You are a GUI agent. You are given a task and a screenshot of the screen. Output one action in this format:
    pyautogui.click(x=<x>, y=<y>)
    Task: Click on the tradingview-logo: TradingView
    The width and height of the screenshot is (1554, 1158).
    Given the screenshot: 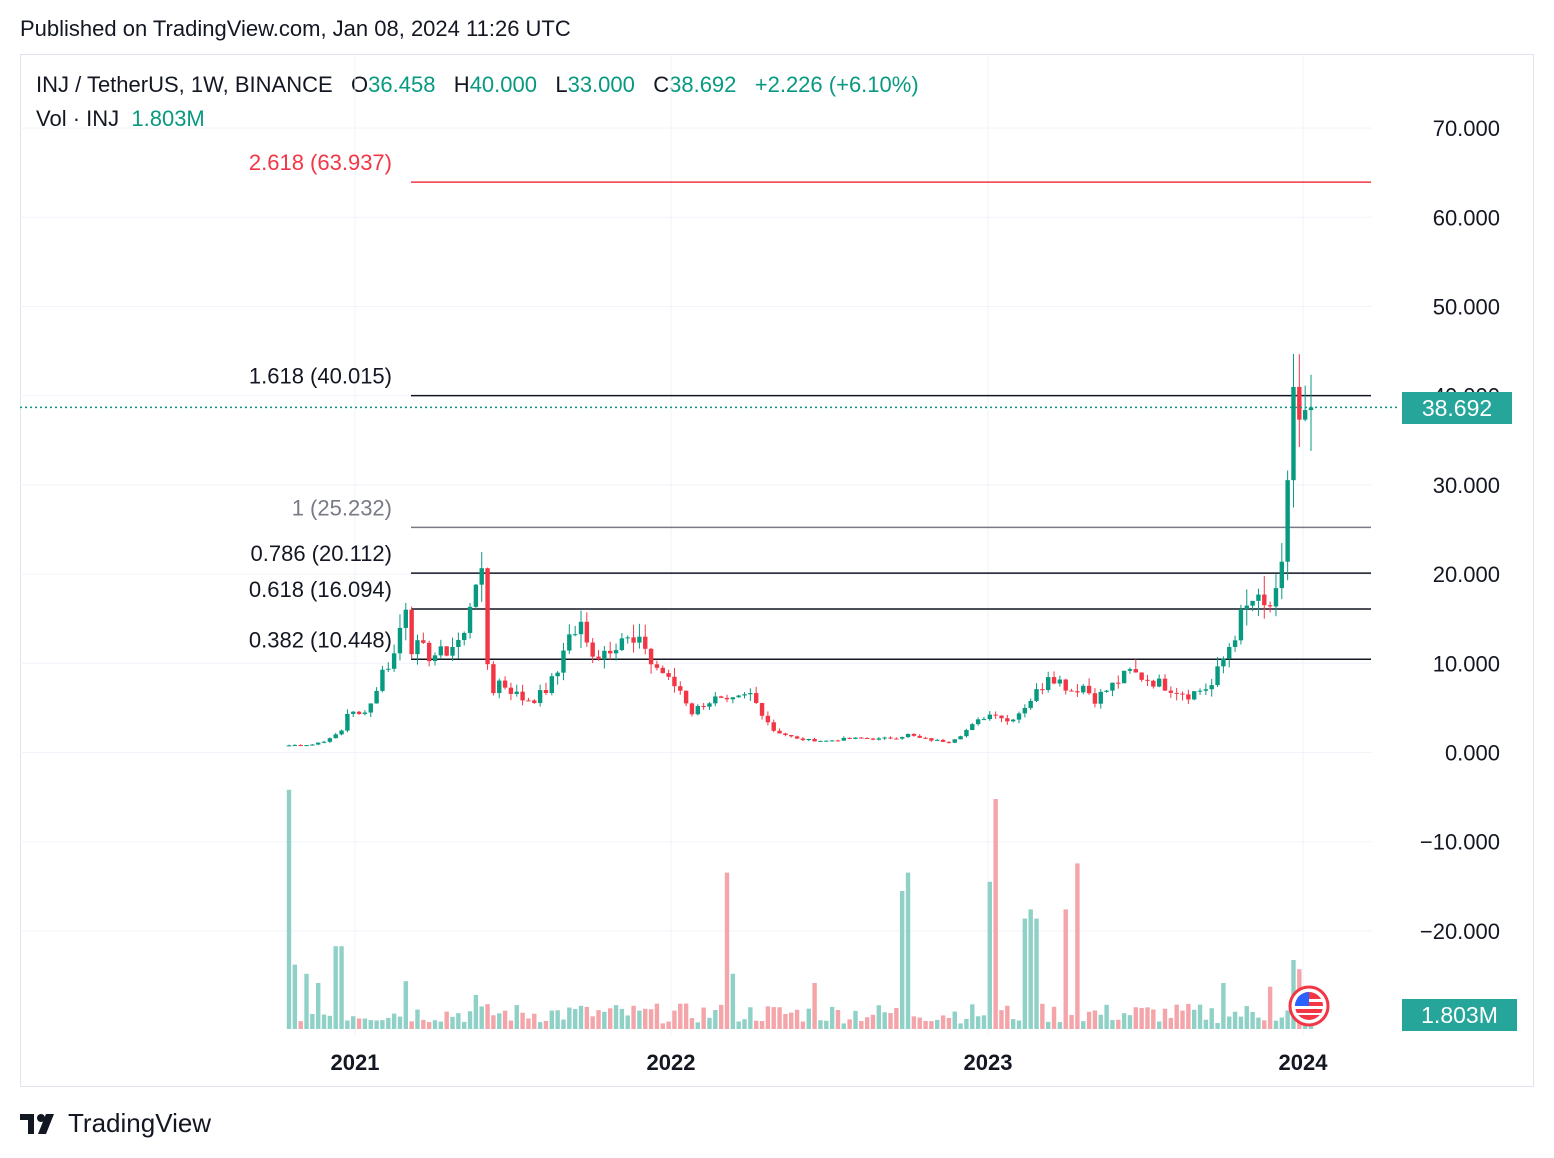 What is the action you would take?
    pyautogui.click(x=115, y=1123)
    